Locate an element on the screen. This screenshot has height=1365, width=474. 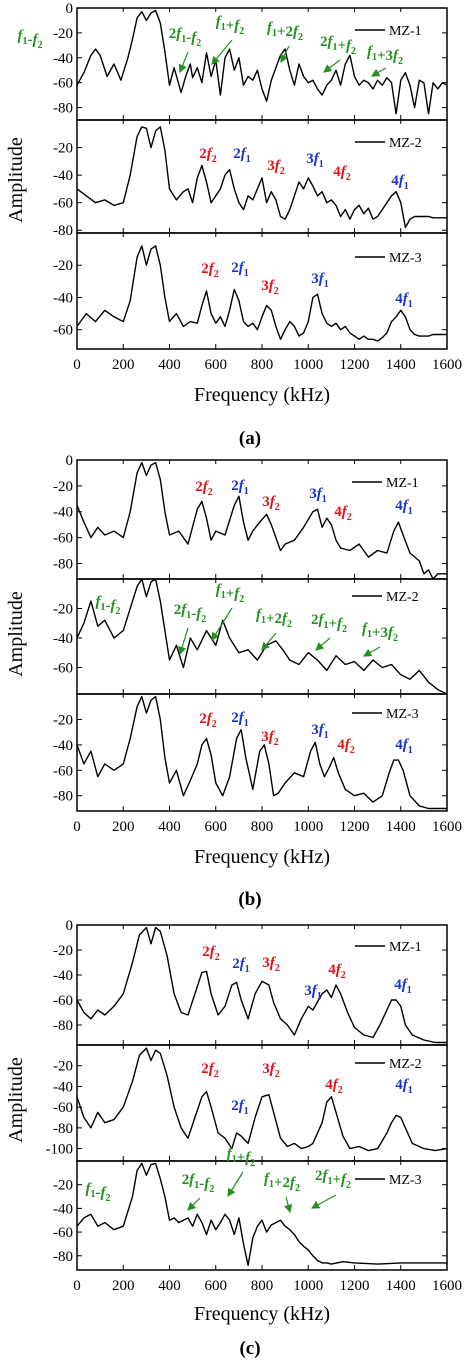
x-tick-label: 200 is located at coordinates (123, 365).